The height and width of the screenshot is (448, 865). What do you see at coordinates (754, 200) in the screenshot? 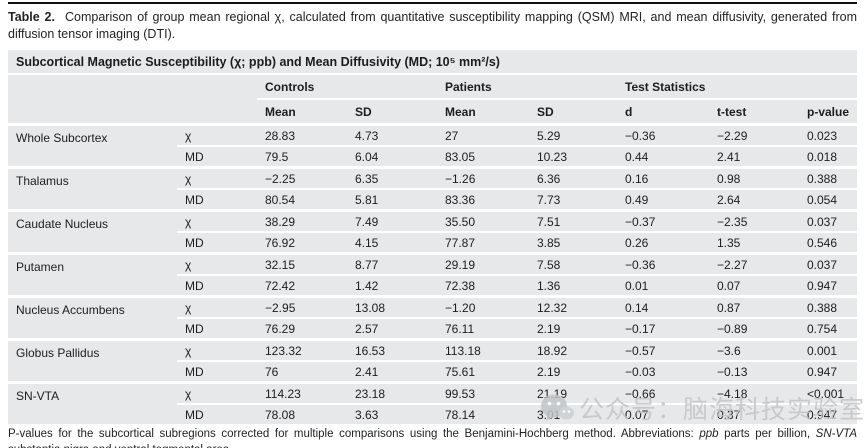
I see `t-test-value: 2.64` at bounding box center [754, 200].